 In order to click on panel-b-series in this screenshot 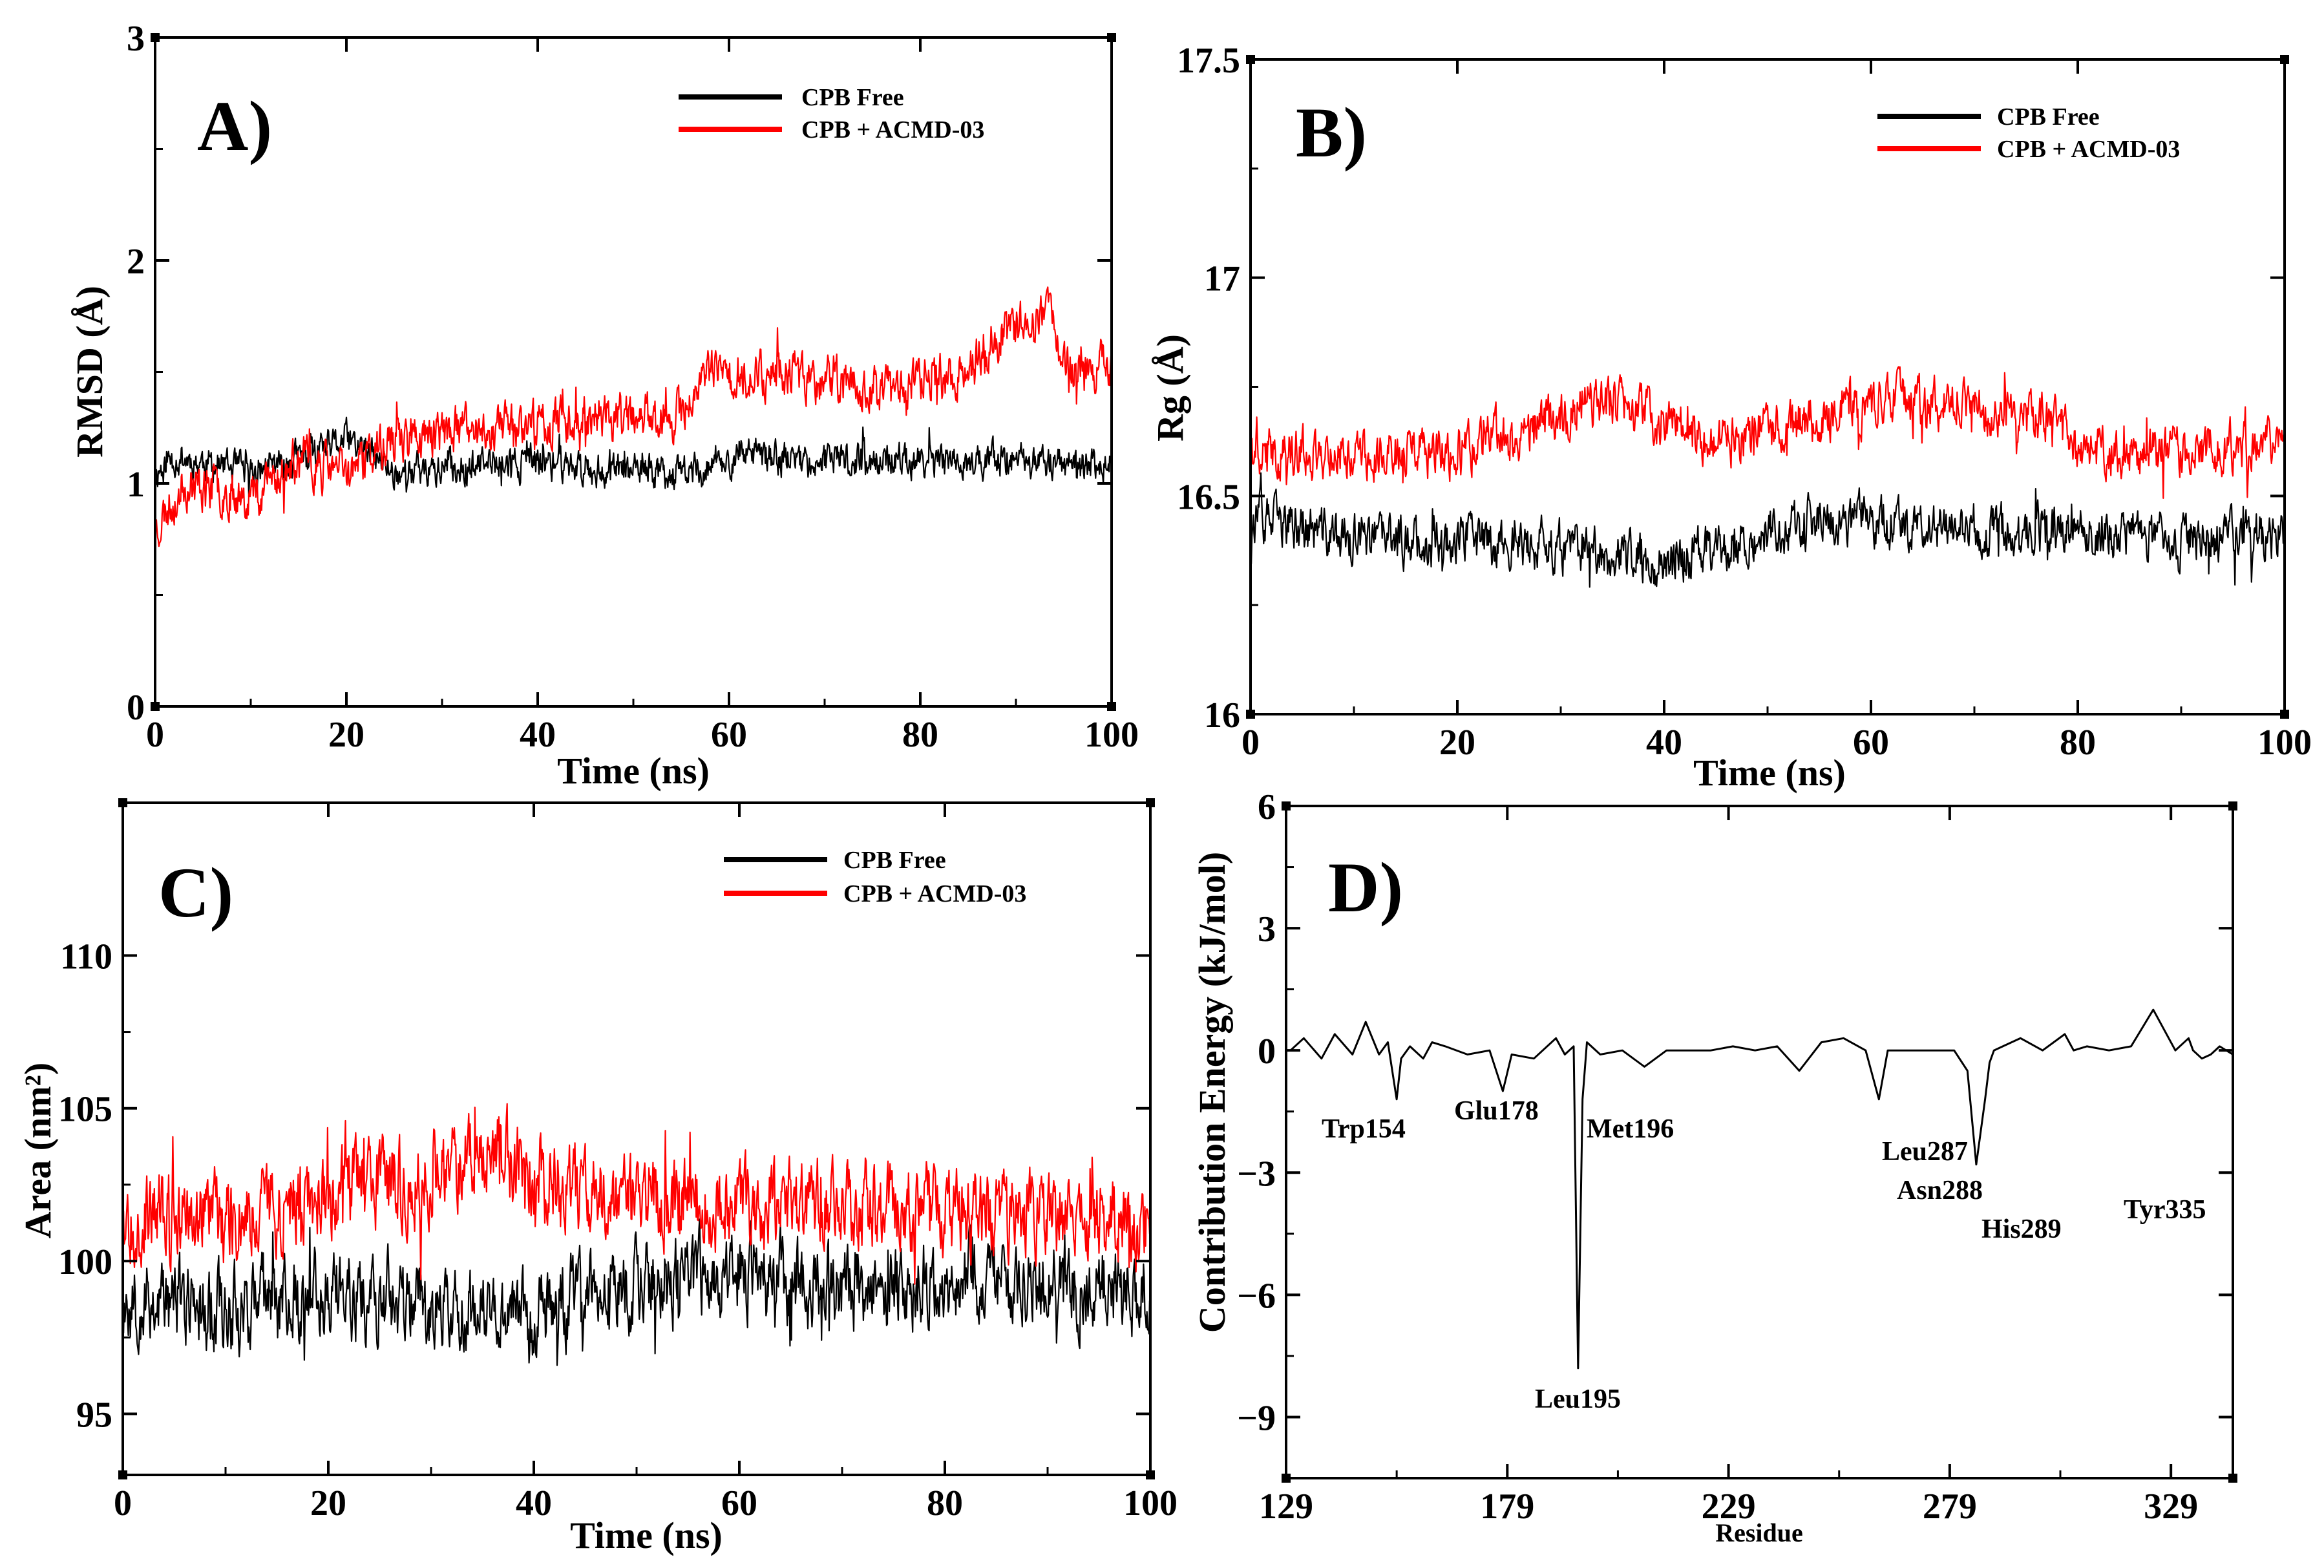, I will do `click(1767, 477)`.